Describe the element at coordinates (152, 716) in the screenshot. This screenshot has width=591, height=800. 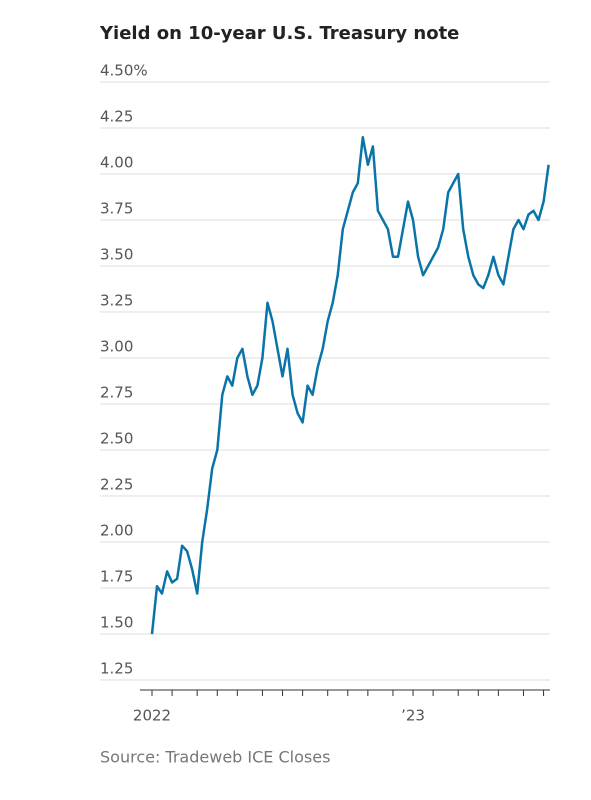
I see `x-tick-label: 2022` at that location.